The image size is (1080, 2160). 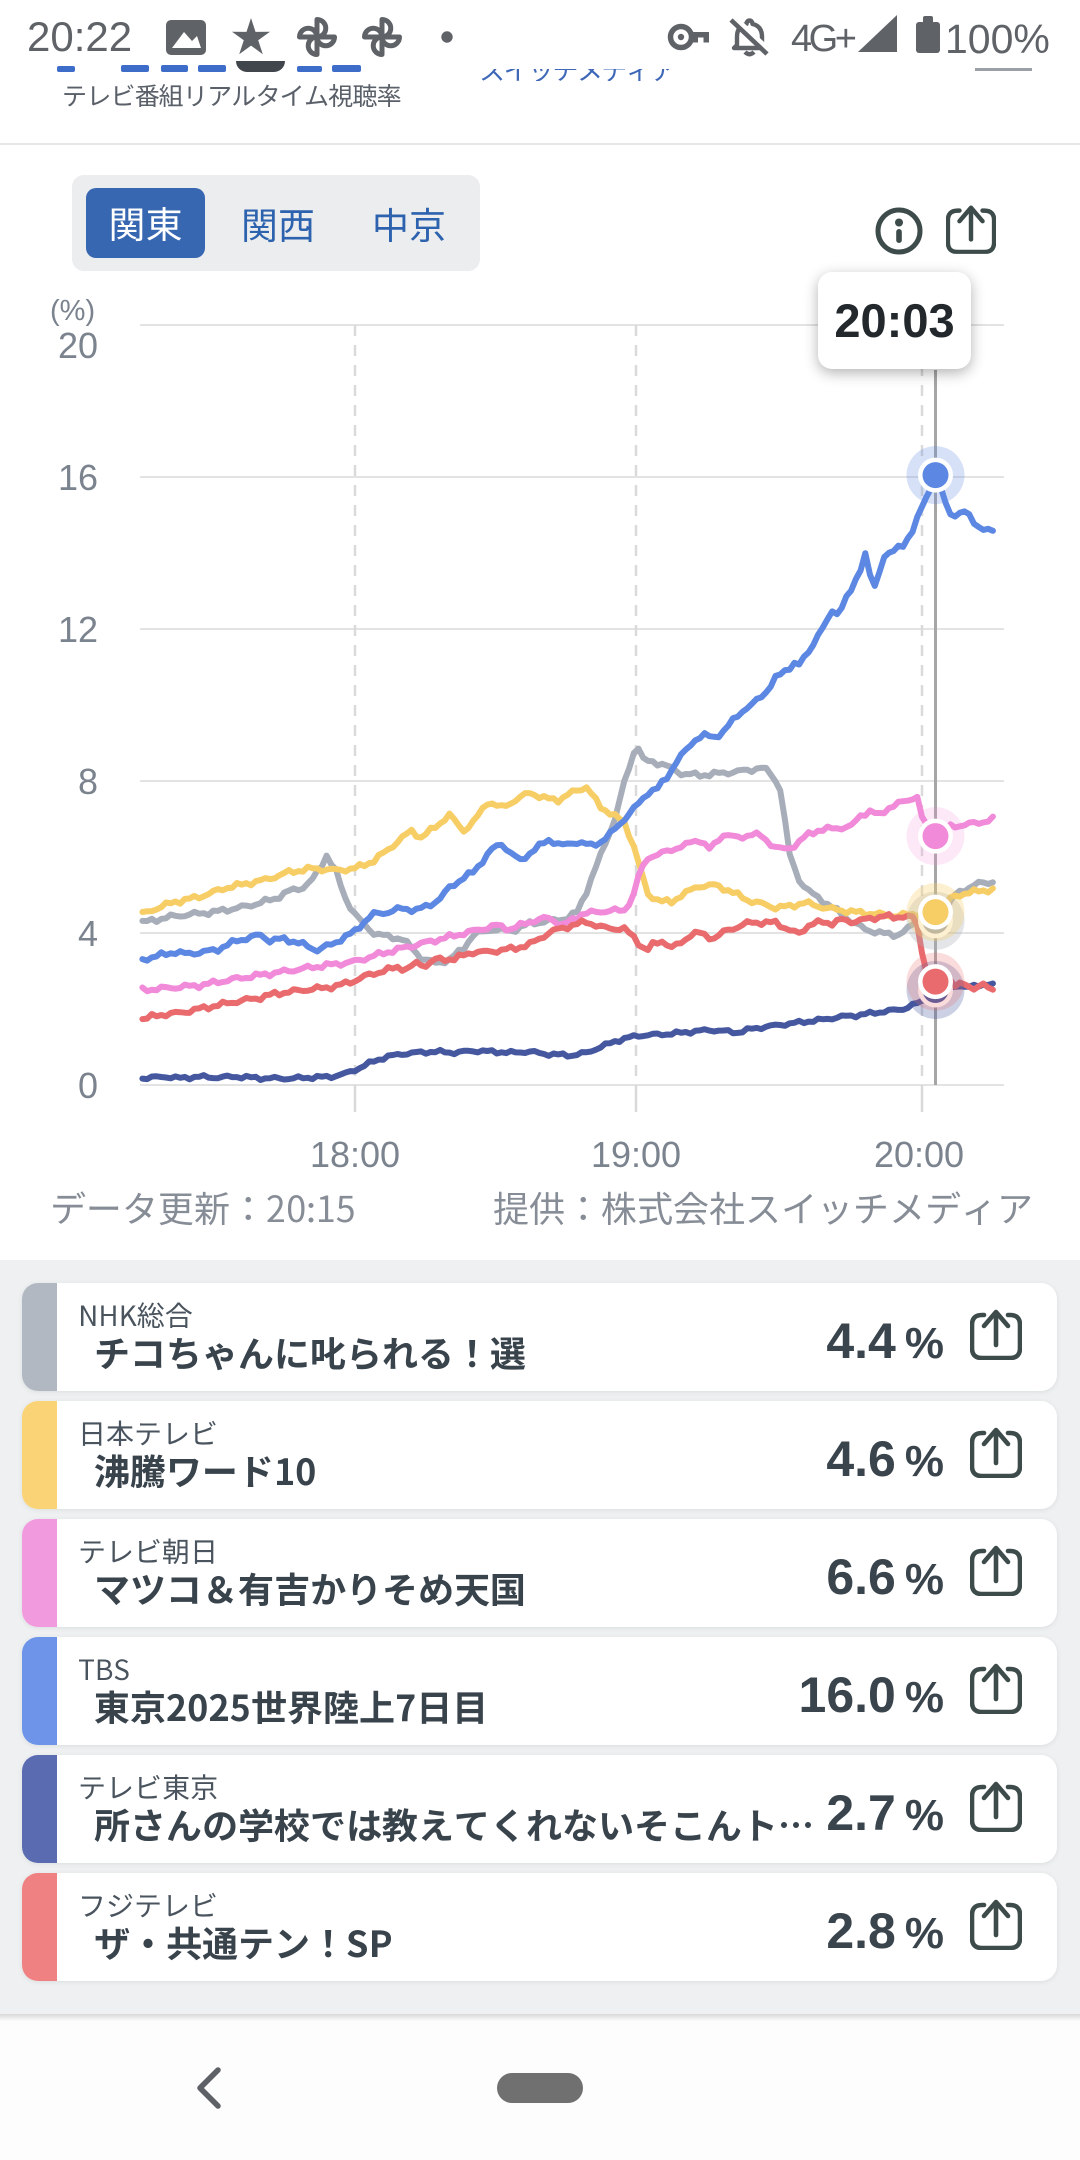 I want to click on svg-text: 19:00, so click(x=636, y=1154).